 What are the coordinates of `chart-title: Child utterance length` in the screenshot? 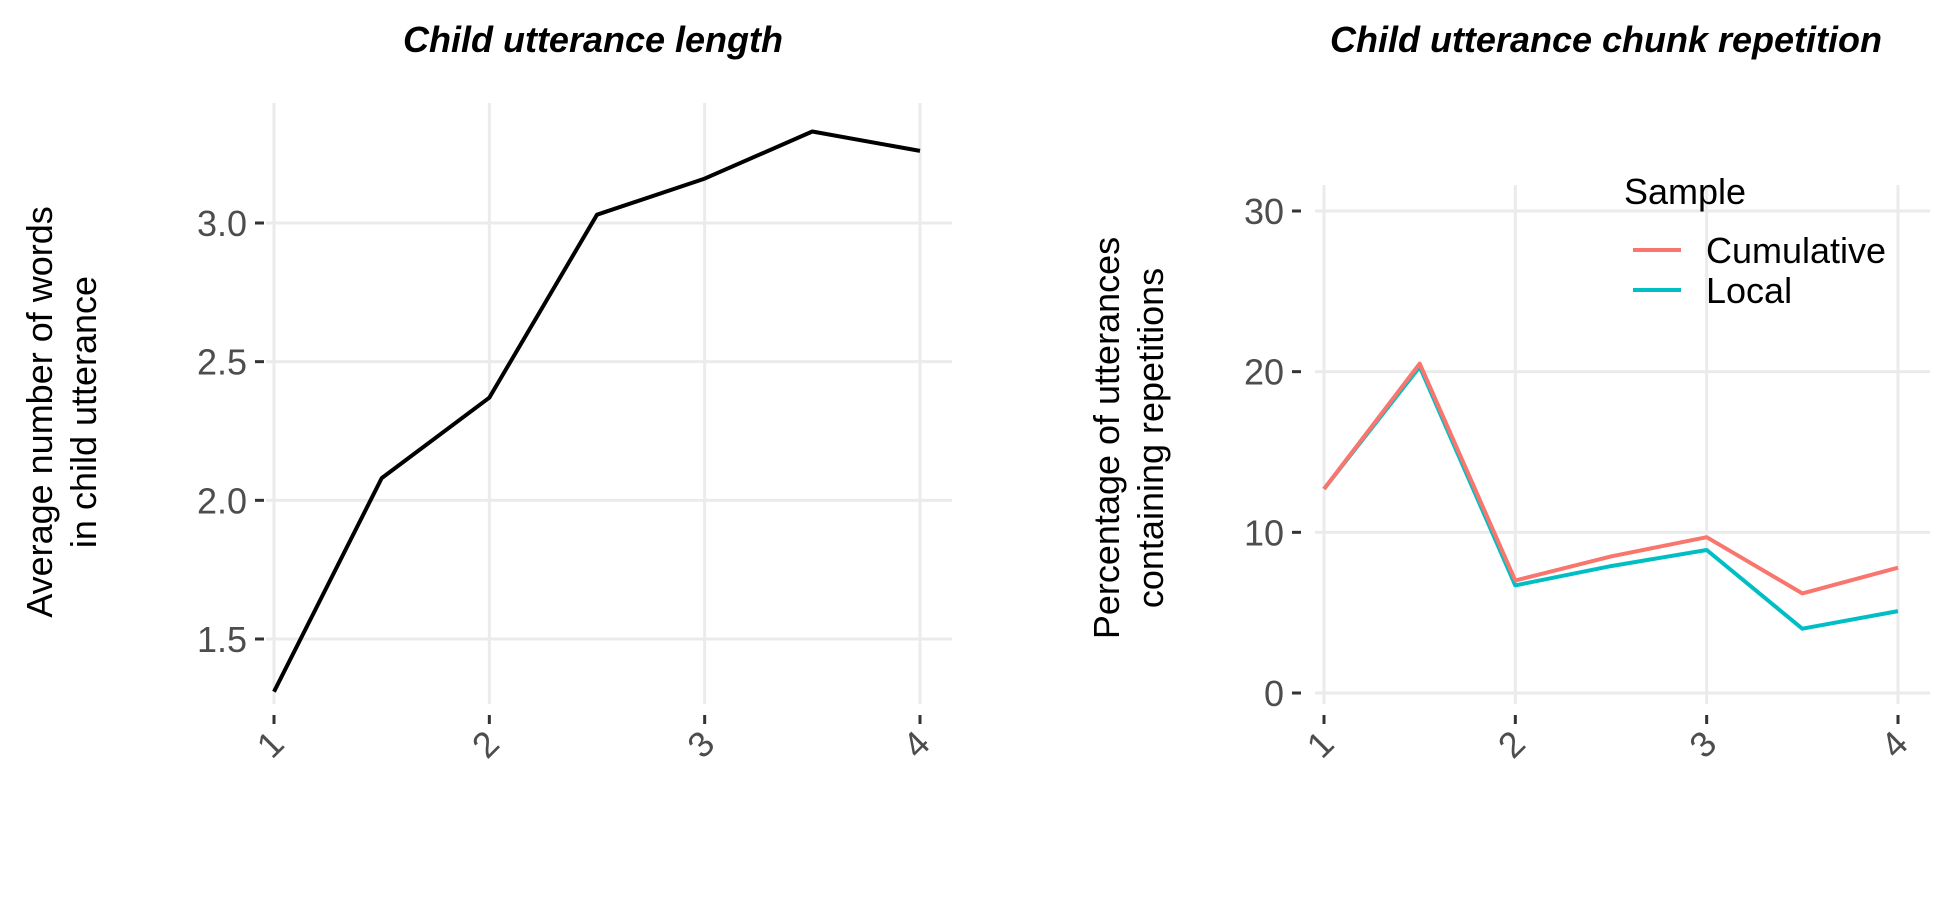 It's located at (593, 39).